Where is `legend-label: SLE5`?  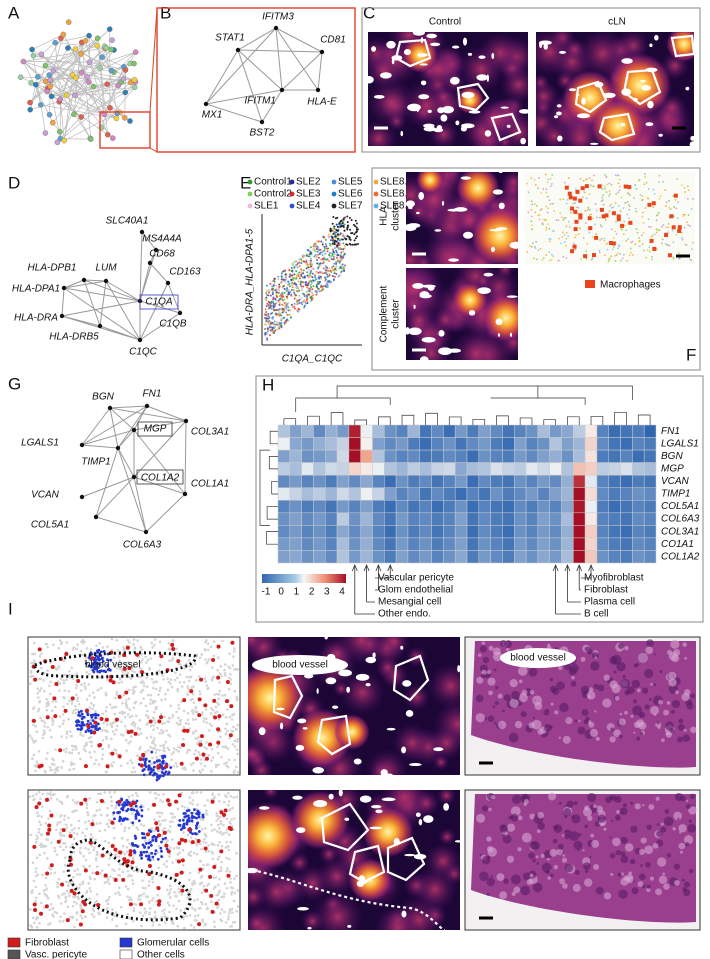 legend-label: SLE5 is located at coordinates (350, 182).